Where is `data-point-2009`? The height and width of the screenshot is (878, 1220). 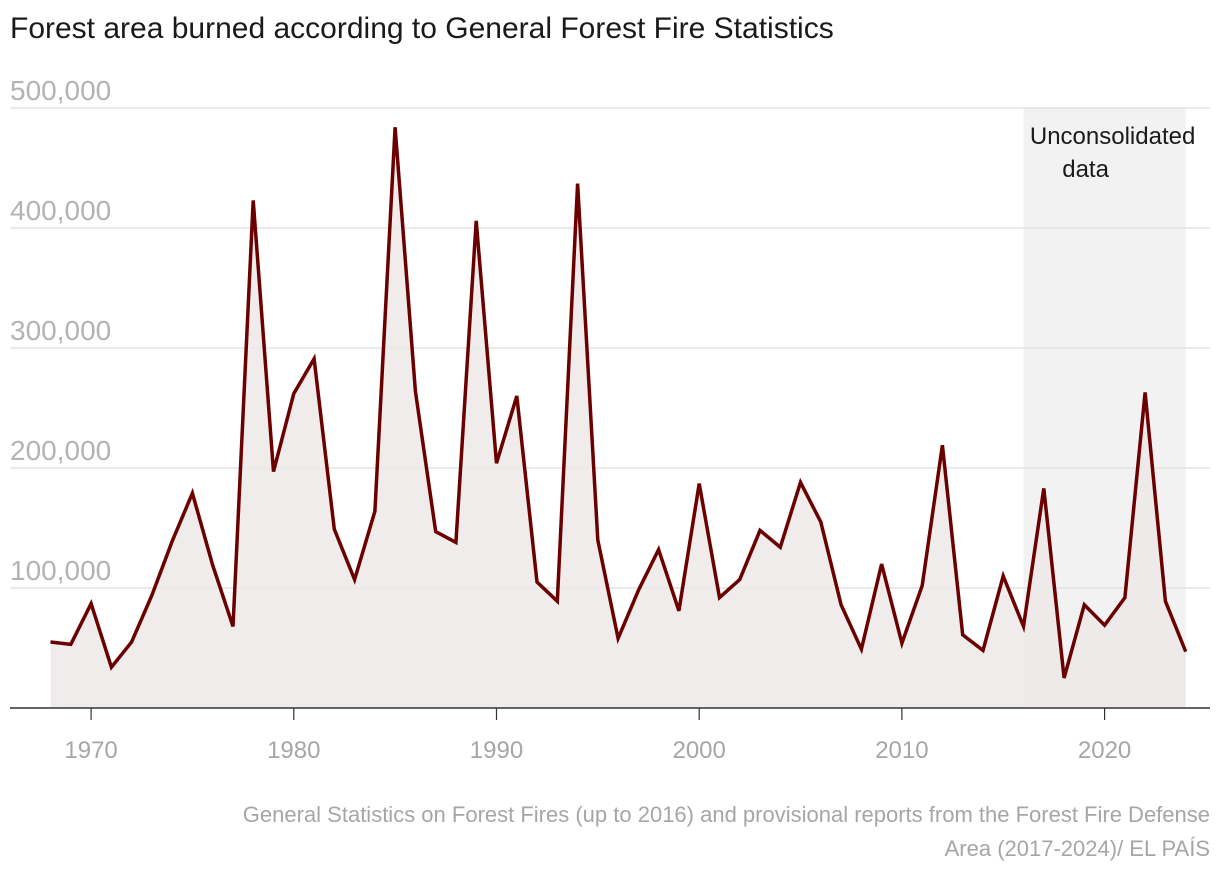 data-point-2009 is located at coordinates (882, 564).